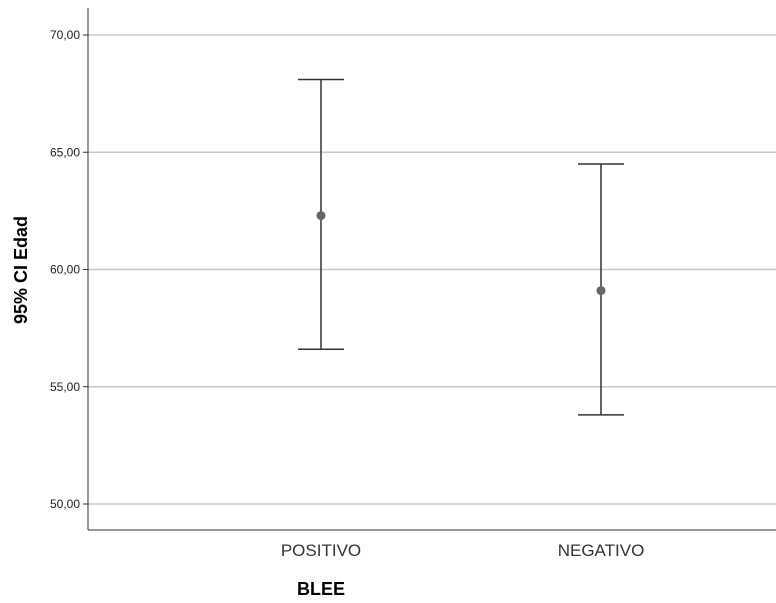  I want to click on x-axis-title: BLEE, so click(321, 589).